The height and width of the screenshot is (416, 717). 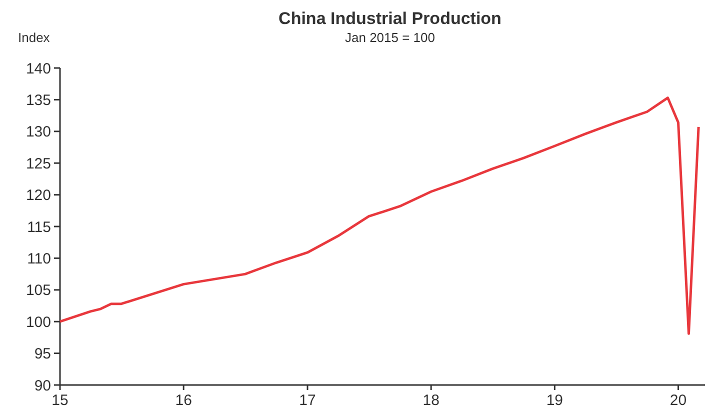 What do you see at coordinates (38, 322) in the screenshot?
I see `y-tick-label: 100` at bounding box center [38, 322].